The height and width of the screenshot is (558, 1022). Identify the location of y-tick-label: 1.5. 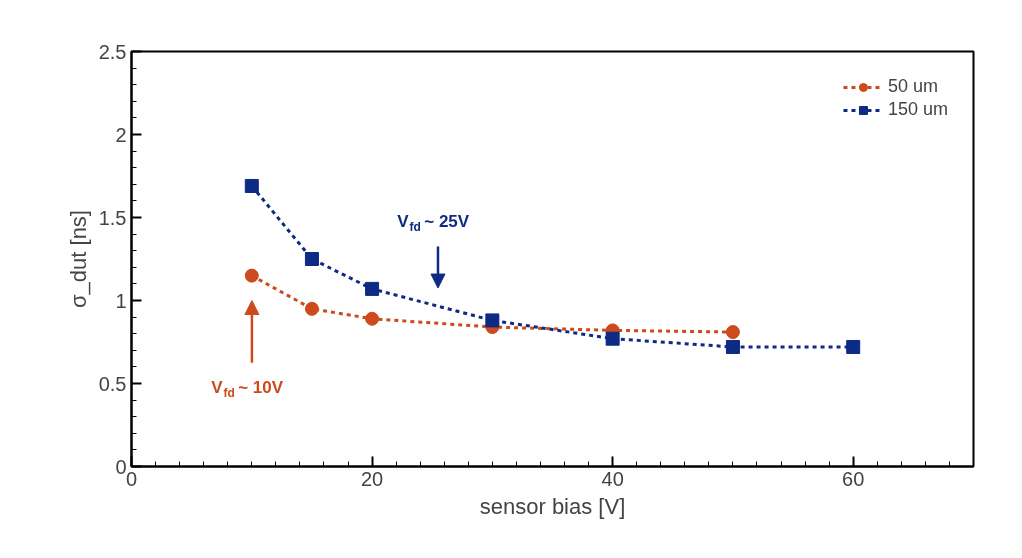
(112, 217).